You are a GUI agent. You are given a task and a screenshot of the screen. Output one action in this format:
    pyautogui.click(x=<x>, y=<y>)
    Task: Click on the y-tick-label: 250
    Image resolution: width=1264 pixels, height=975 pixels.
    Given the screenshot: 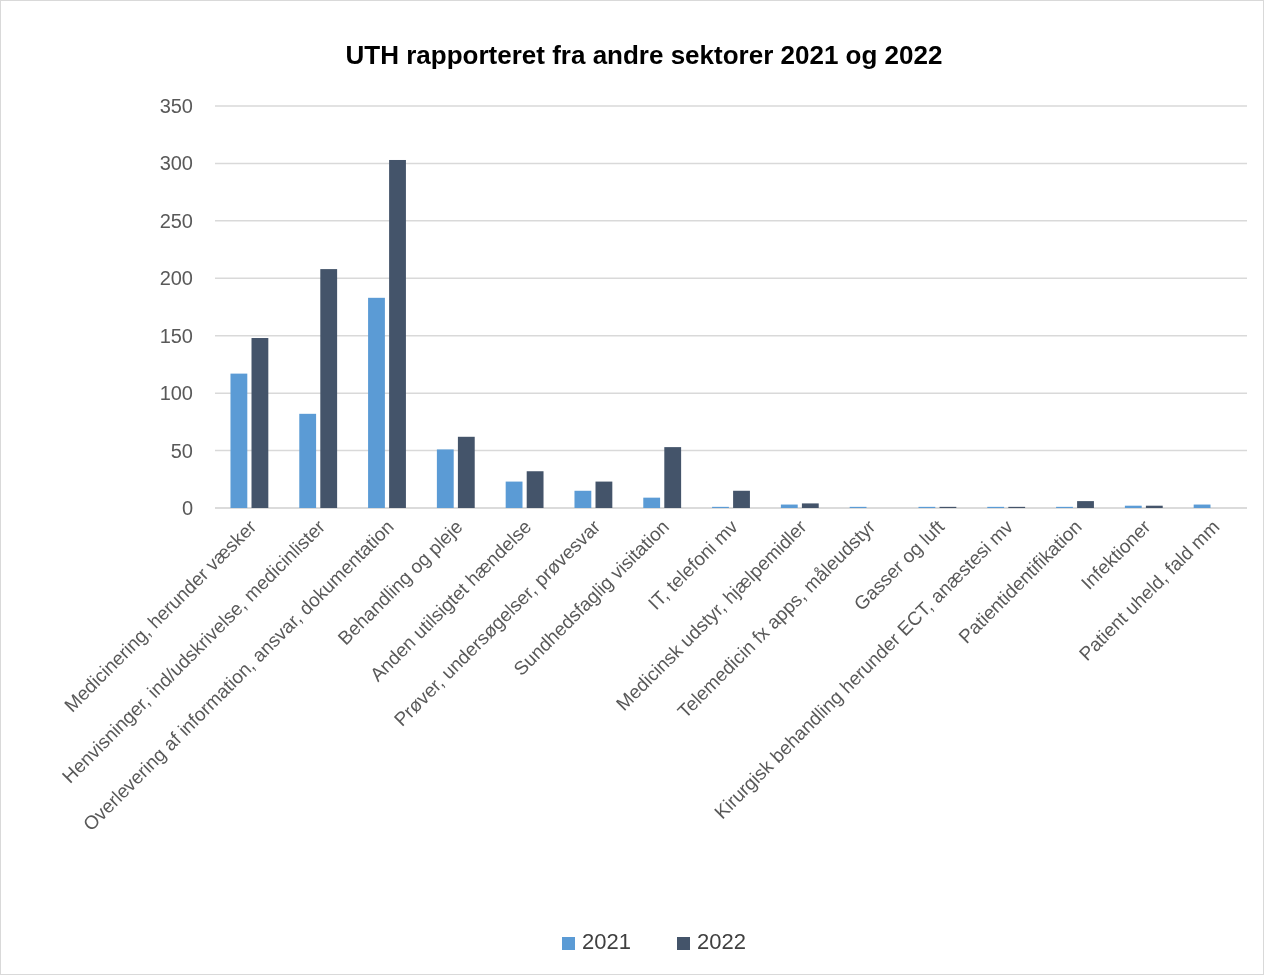 What is the action you would take?
    pyautogui.click(x=176, y=220)
    